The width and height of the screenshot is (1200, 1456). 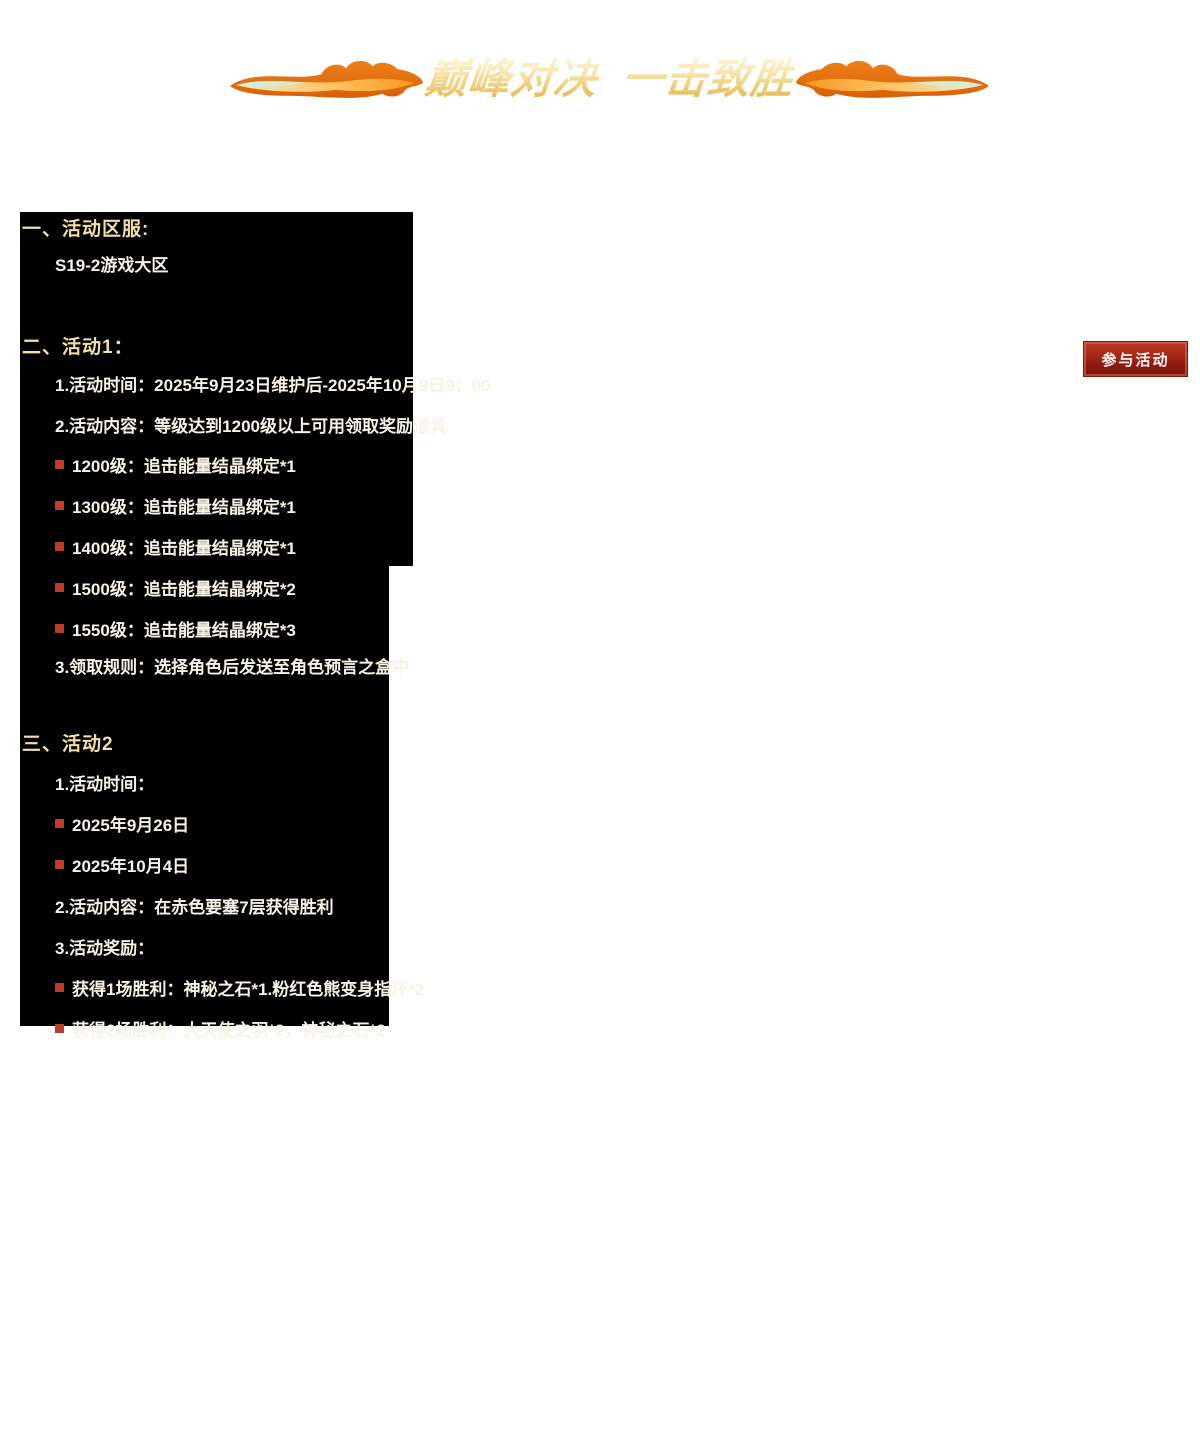 What do you see at coordinates (112, 265) in the screenshot?
I see `section1-server: S19-2游戏大区` at bounding box center [112, 265].